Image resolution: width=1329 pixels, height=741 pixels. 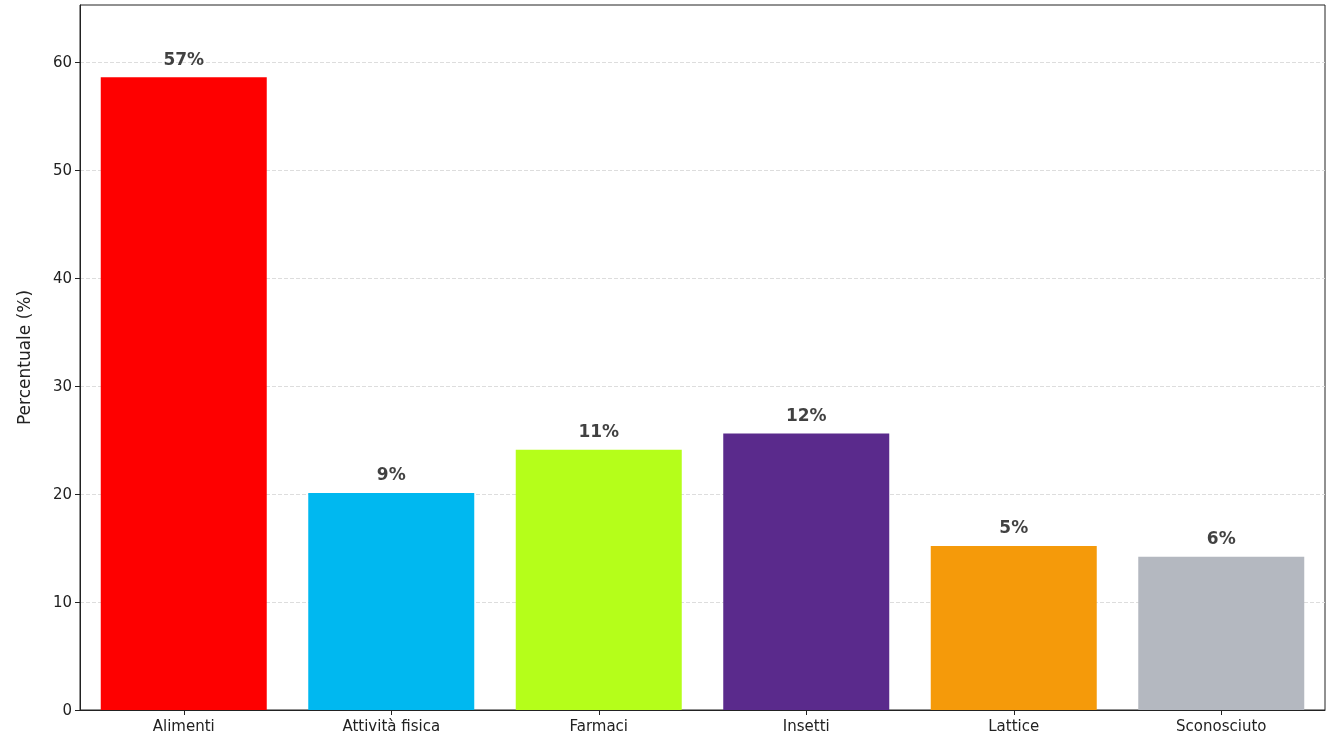 I want to click on x-tick-label: Farmaci, so click(x=599, y=725).